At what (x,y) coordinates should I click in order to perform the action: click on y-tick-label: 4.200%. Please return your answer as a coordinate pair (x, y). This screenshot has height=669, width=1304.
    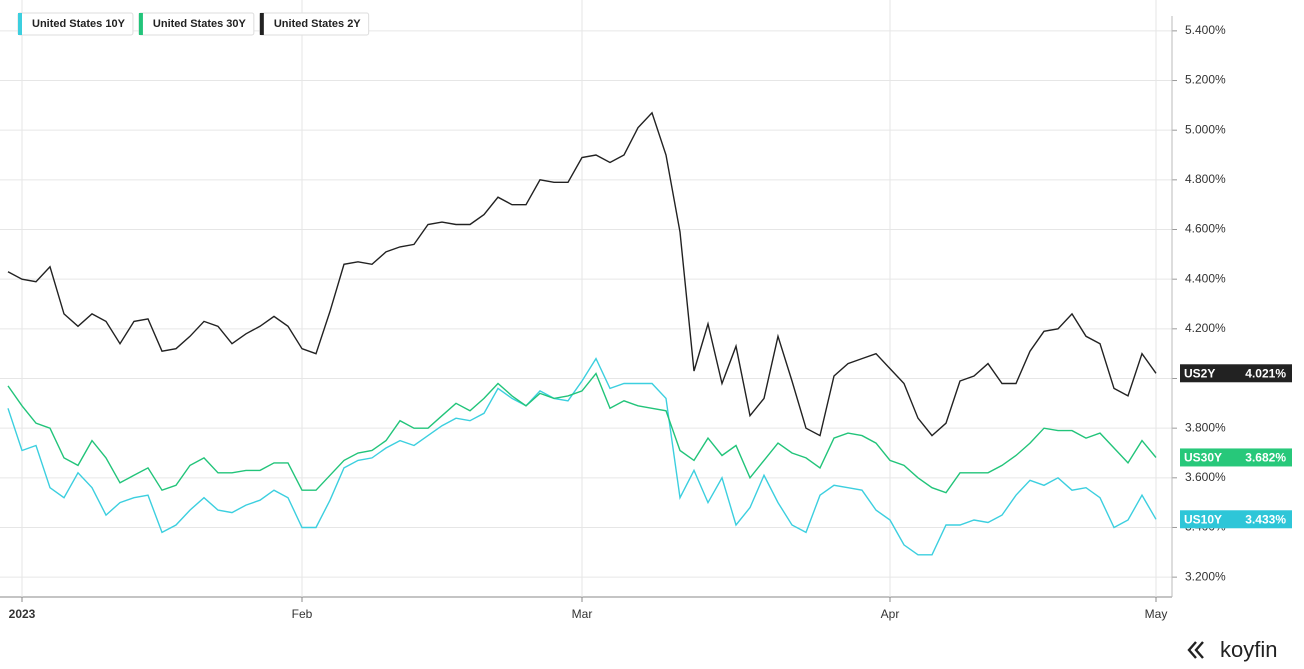
    Looking at the image, I should click on (1205, 328).